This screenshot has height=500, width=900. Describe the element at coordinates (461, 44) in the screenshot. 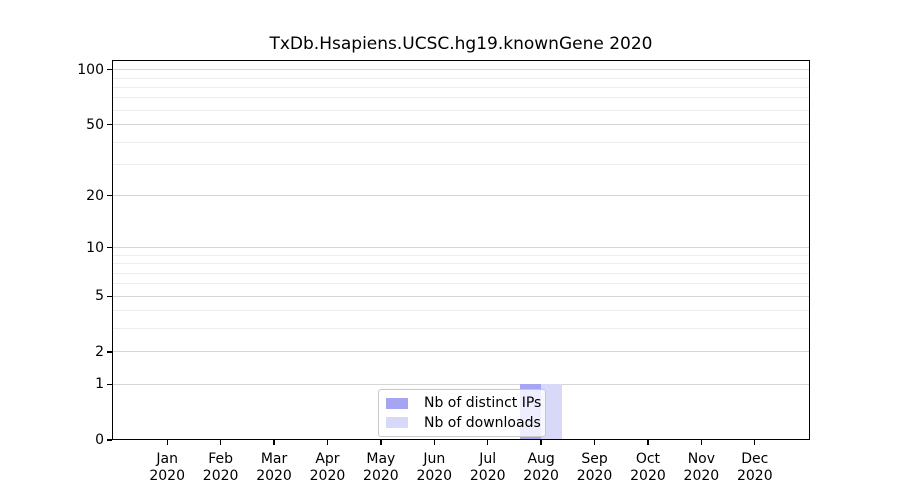

I see `chart-title: TxDb.Hsapiens.UCSC.hg19.knownGene 2020` at that location.